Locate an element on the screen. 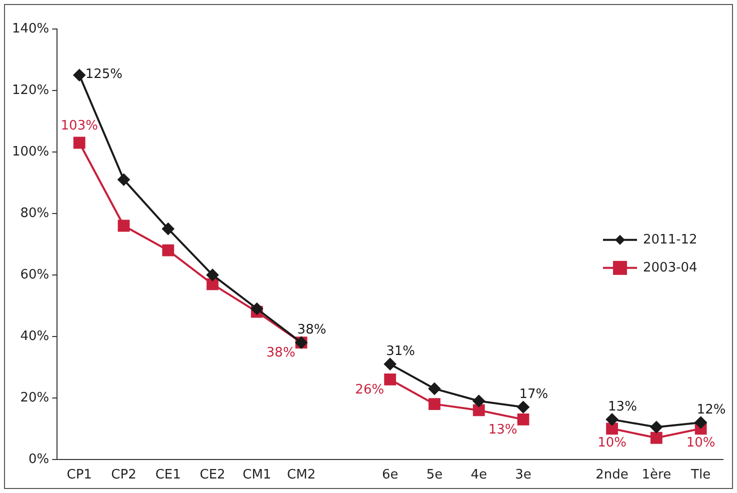 This screenshot has height=493, width=737. x-tick-label: CM2 is located at coordinates (301, 475).